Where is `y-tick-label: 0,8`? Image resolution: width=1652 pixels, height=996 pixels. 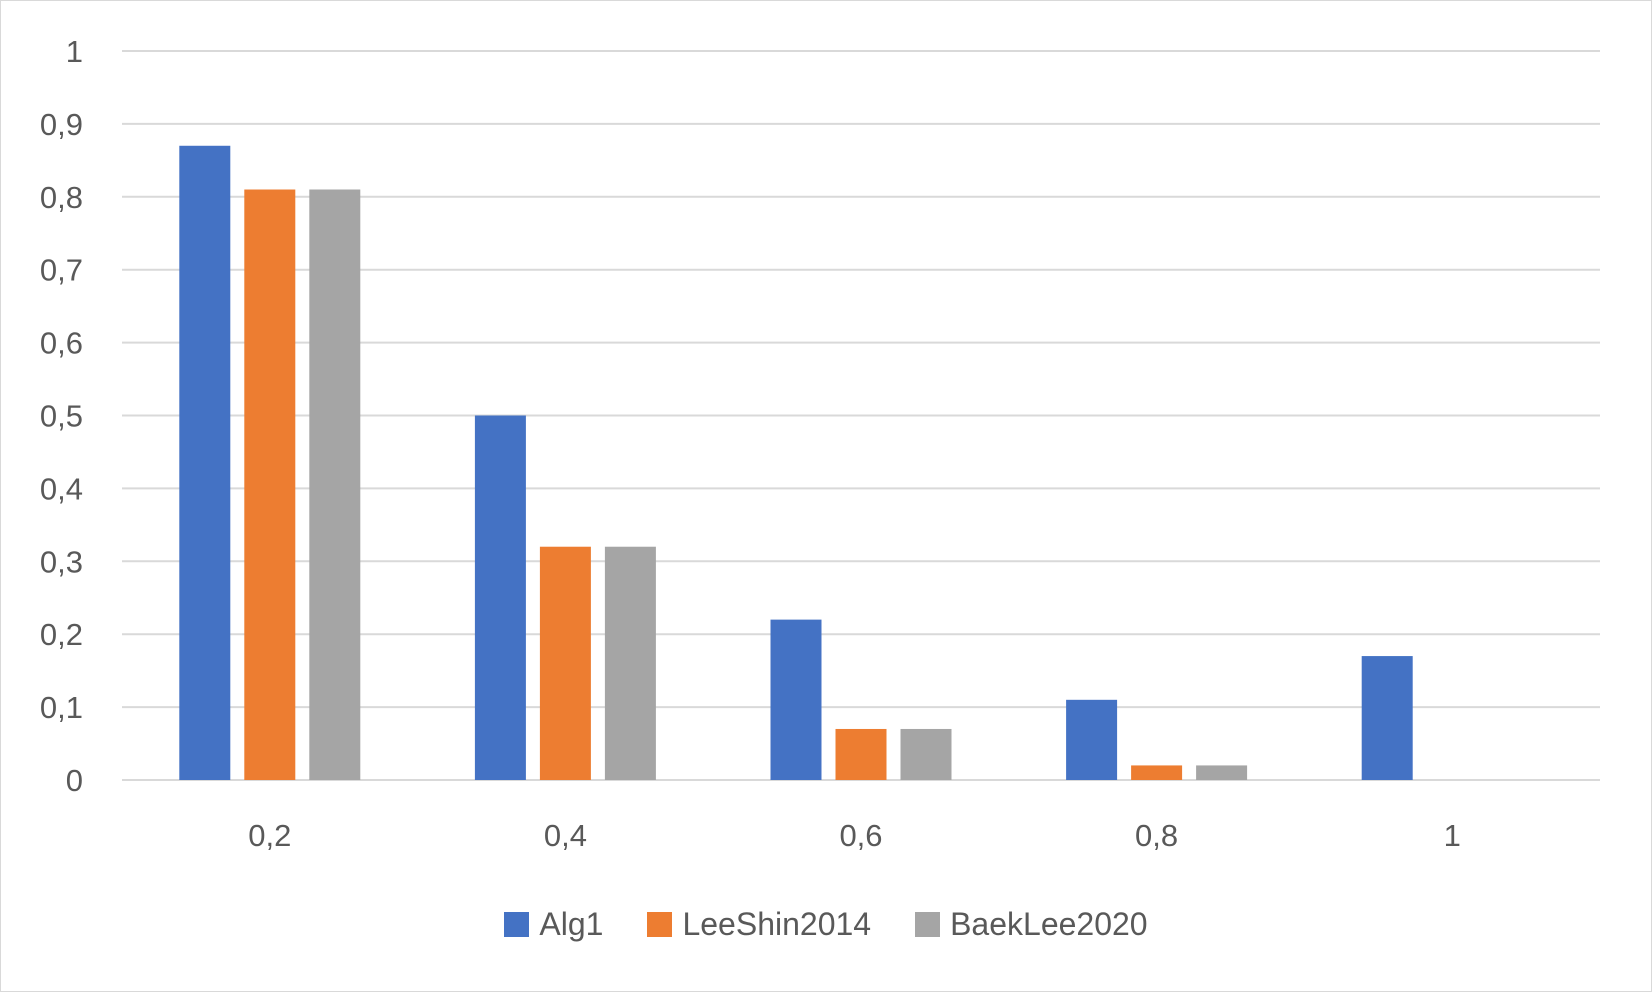 y-tick-label: 0,8 is located at coordinates (61, 197).